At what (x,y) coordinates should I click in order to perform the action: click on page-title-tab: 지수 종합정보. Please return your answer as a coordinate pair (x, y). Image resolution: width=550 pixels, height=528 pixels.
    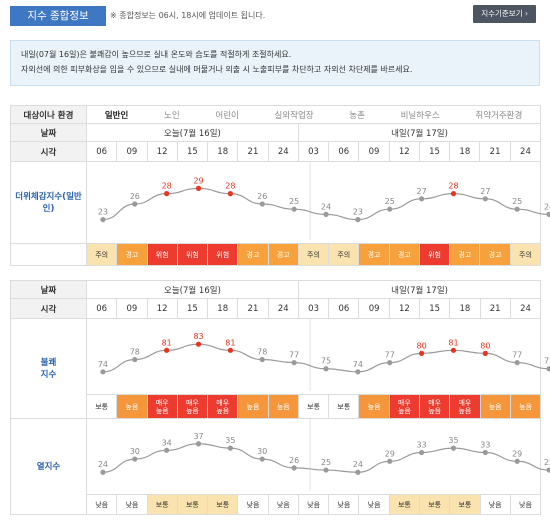
    Looking at the image, I should click on (58, 16).